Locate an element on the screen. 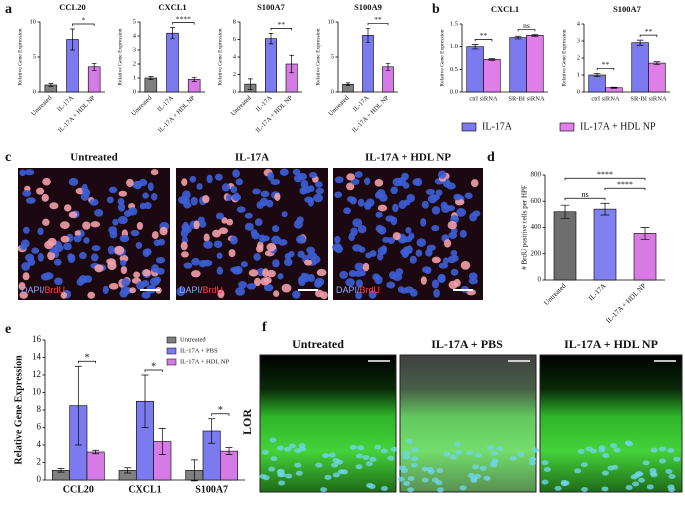  significance-label: ** is located at coordinates (649, 31).